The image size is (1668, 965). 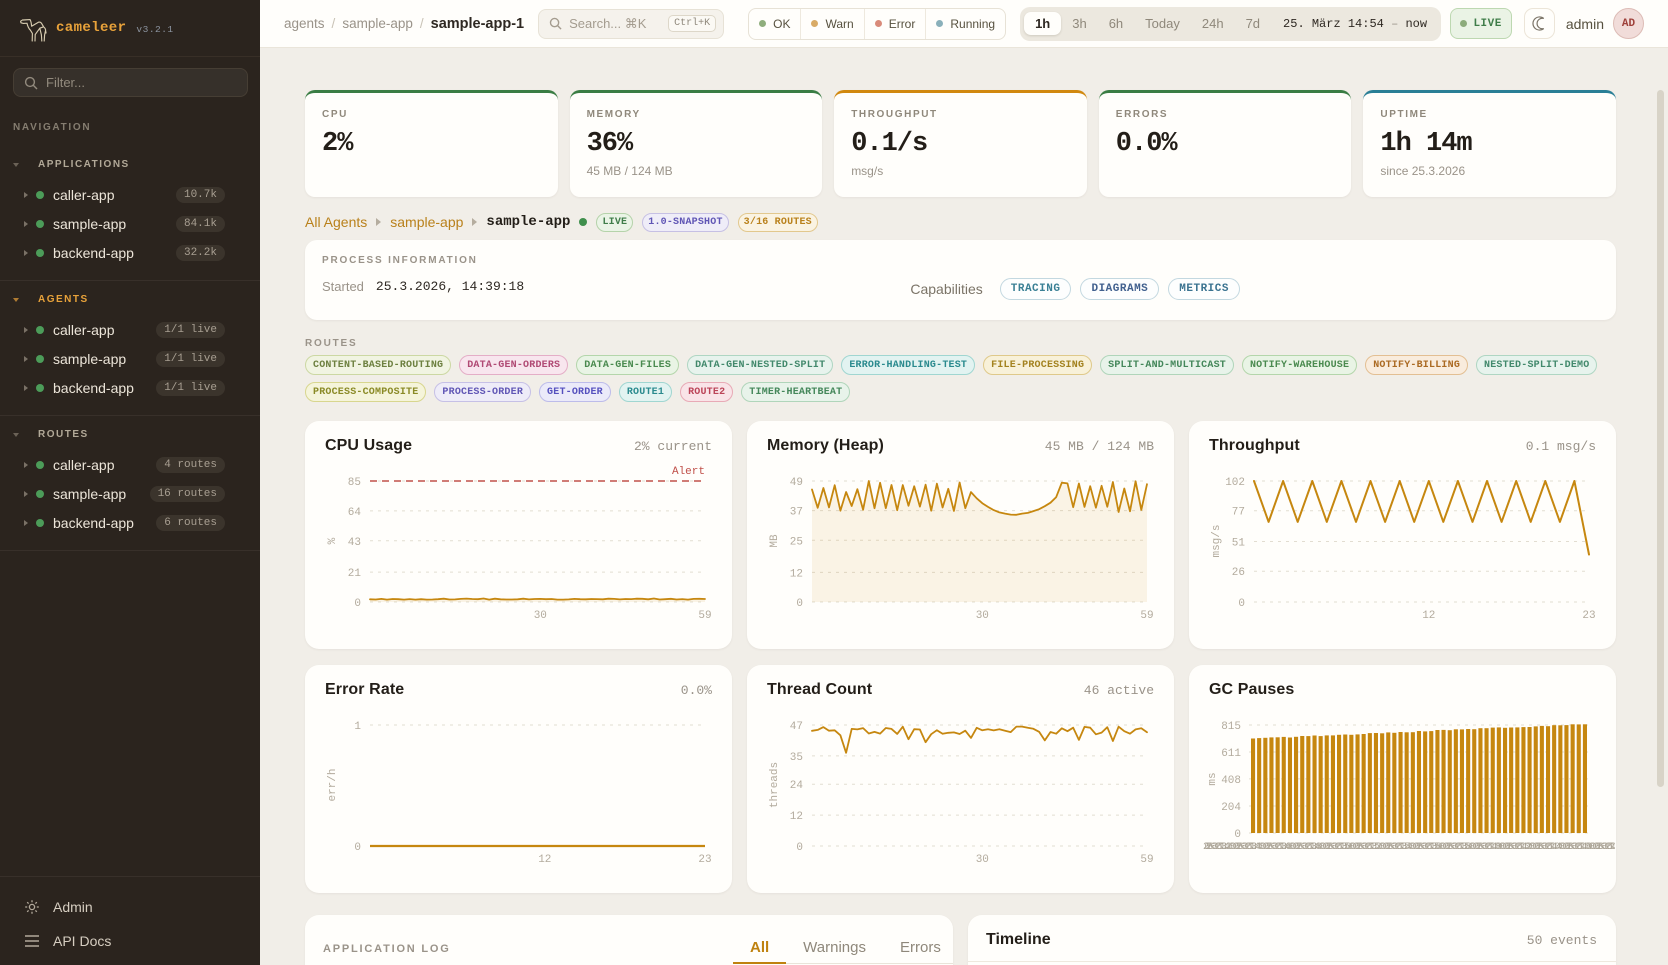 What do you see at coordinates (775, 785) in the screenshot?
I see `svg-text: threads` at bounding box center [775, 785].